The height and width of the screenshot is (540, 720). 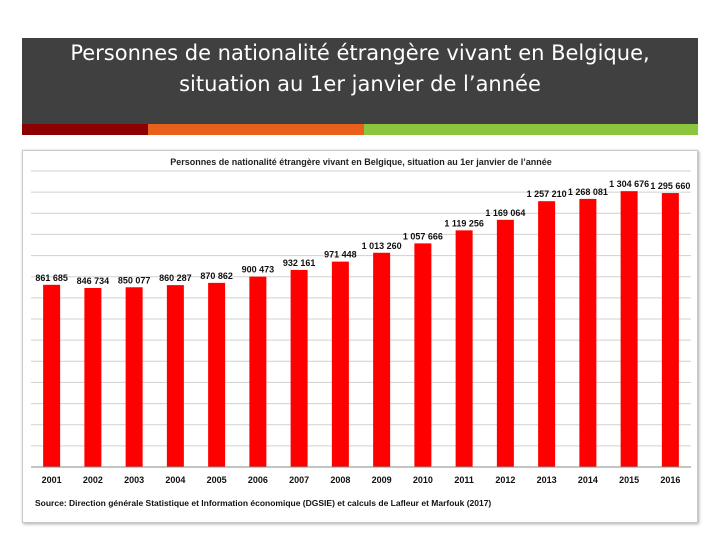 I want to click on slide-title-line-2: situation au 1er janvier de l’année, so click(x=360, y=84).